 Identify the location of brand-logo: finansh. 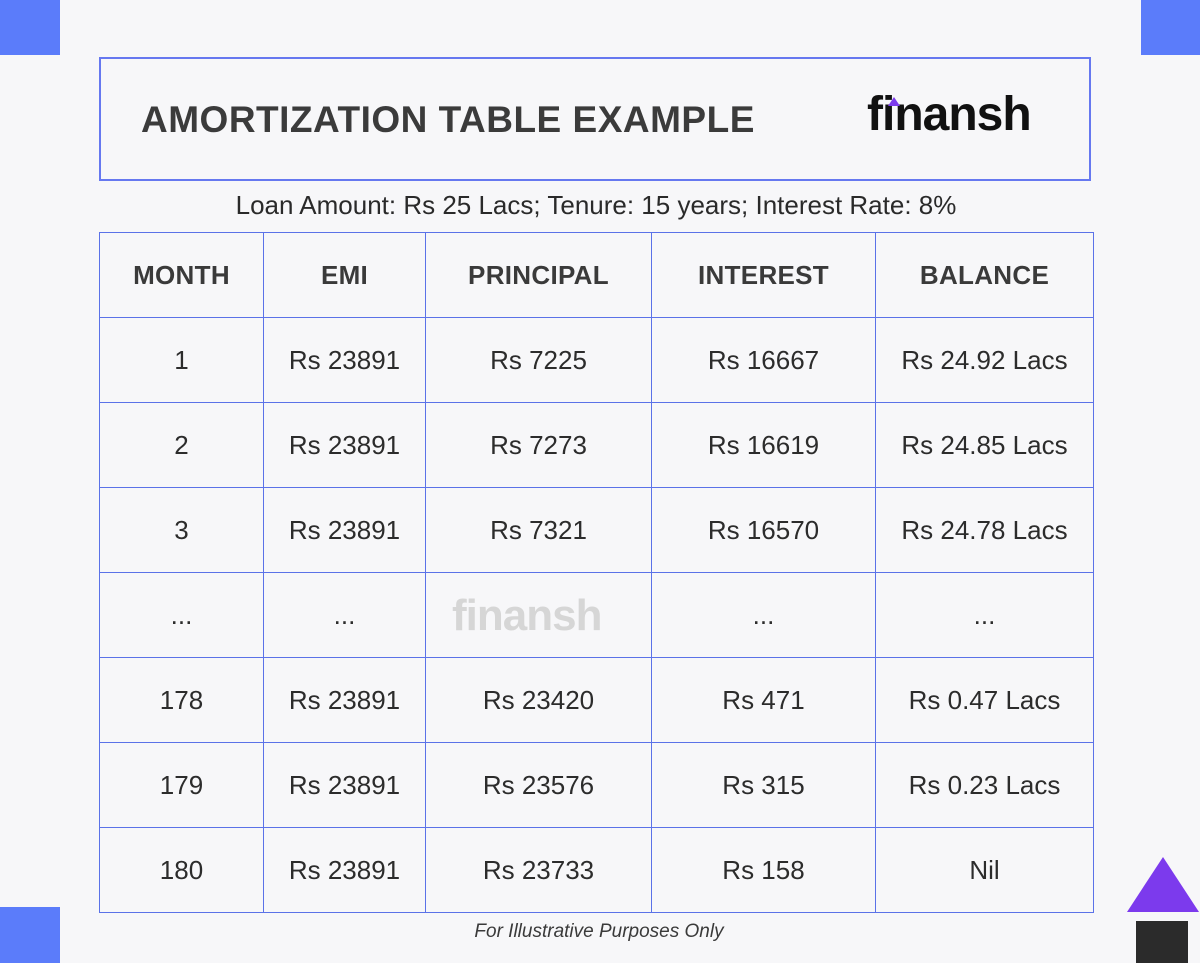
(949, 114).